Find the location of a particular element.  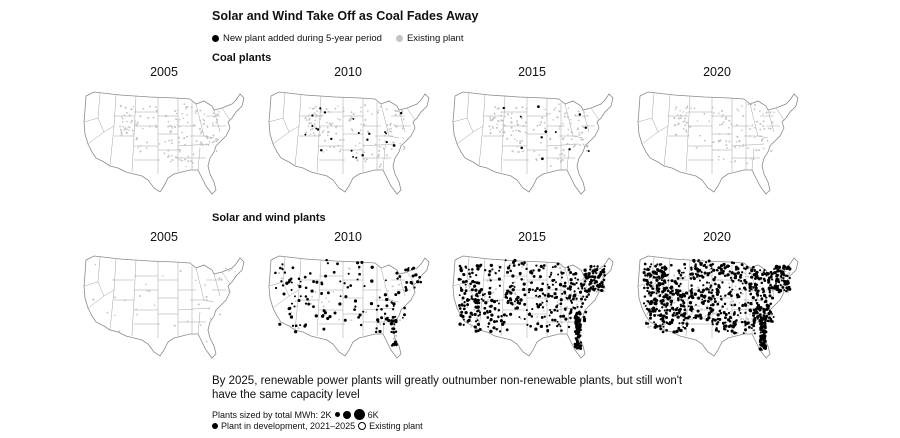

existing-plant-legend-swatch is located at coordinates (399, 38).